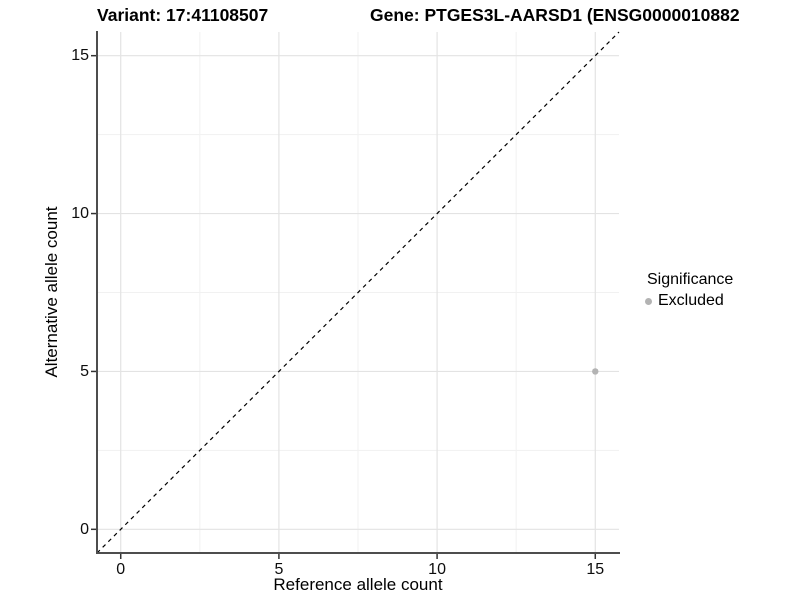 This screenshot has width=800, height=600. I want to click on excluded-point-icon, so click(648, 301).